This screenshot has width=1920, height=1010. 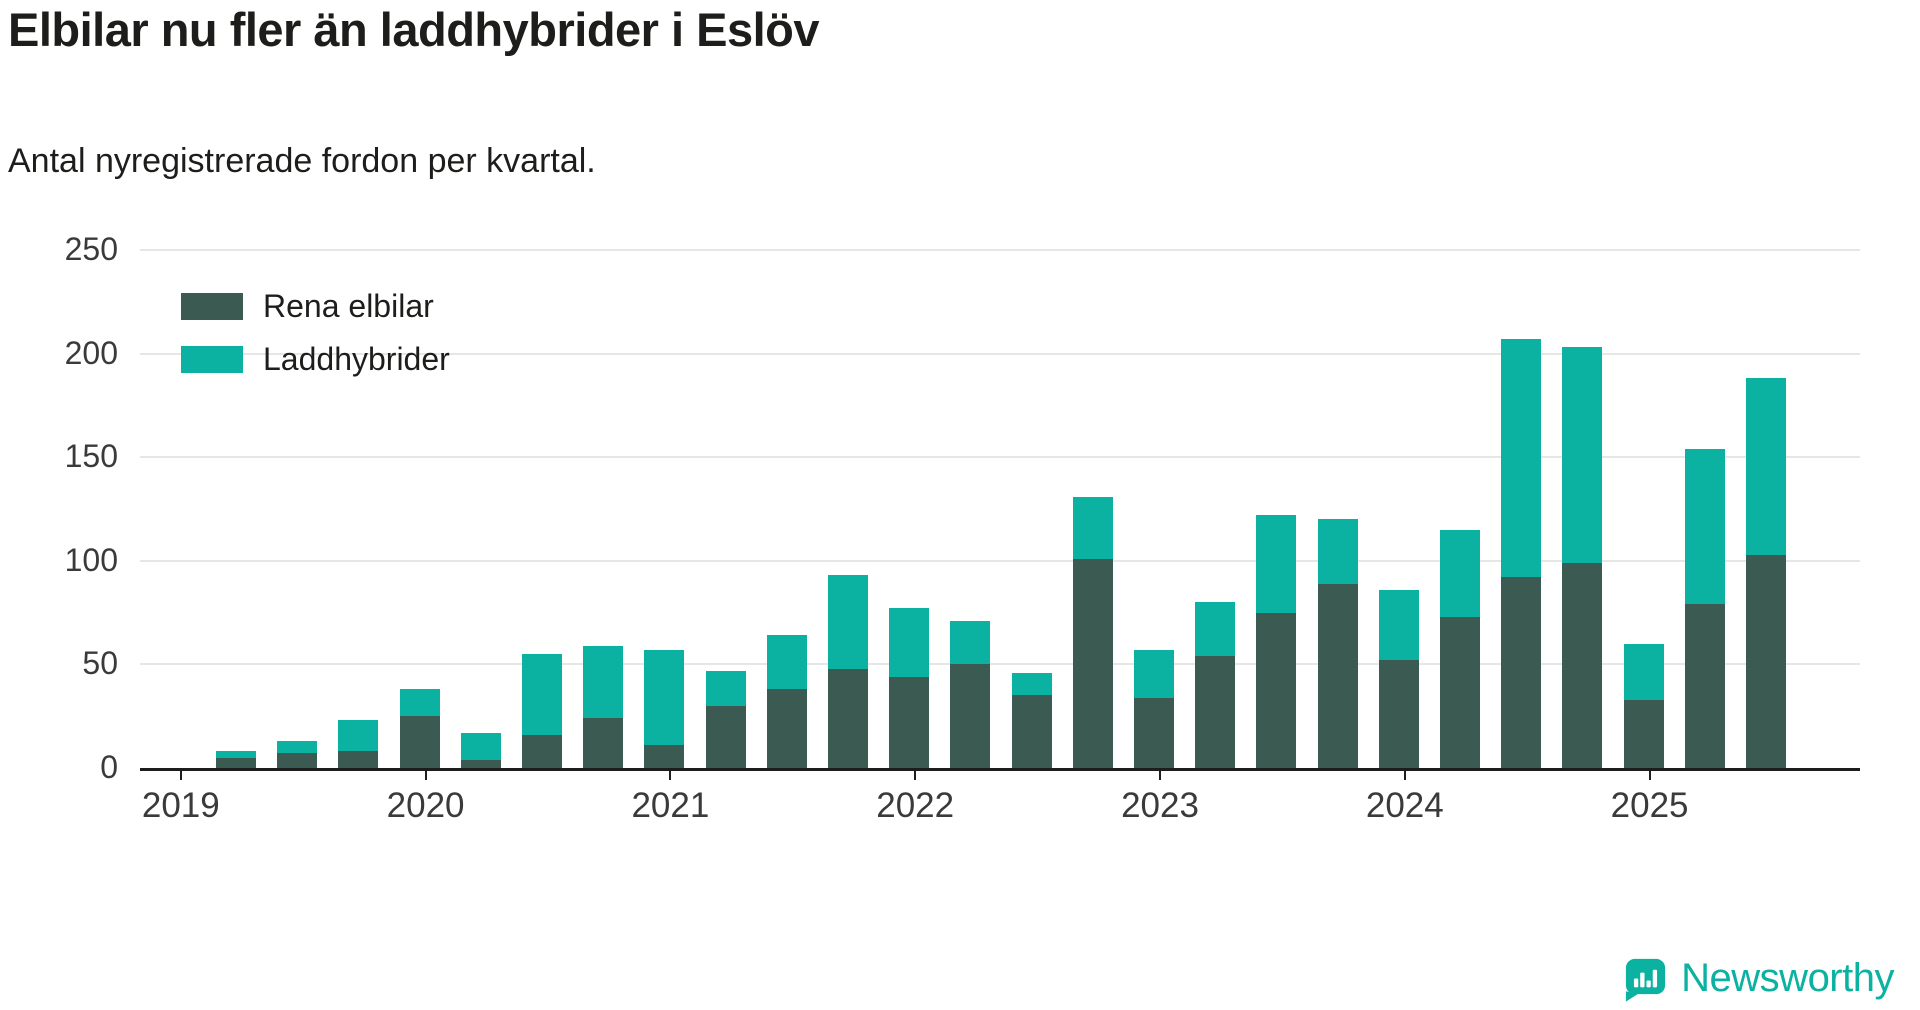 I want to click on x-axis-line, so click(x=1000, y=769).